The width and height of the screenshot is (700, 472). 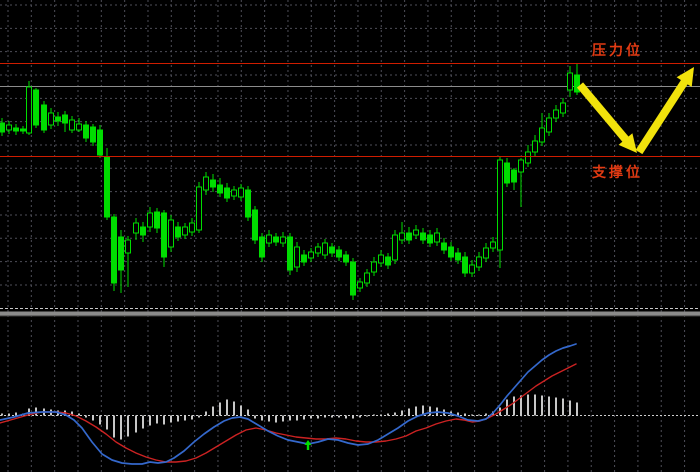 I want to click on support-label: 支撑位, so click(x=617, y=173).